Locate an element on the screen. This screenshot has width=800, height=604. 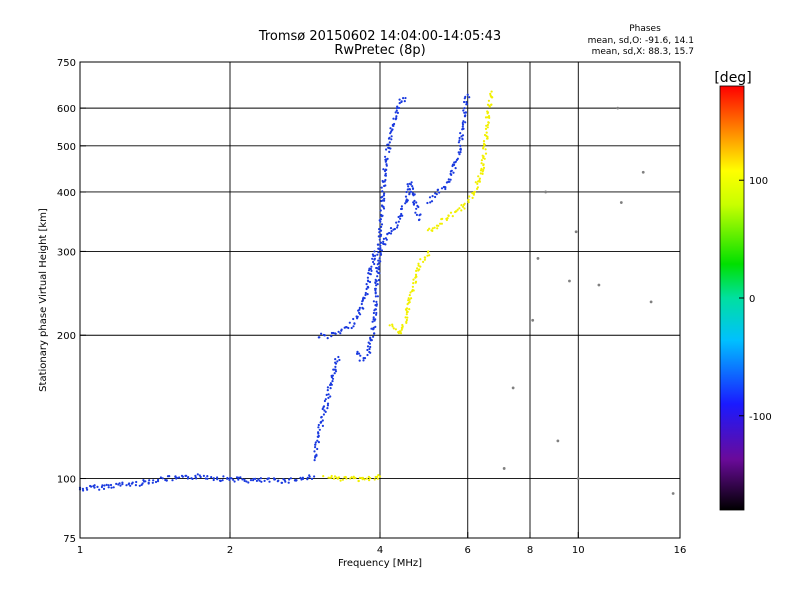
x-tick-label: 4 is located at coordinates (380, 550).